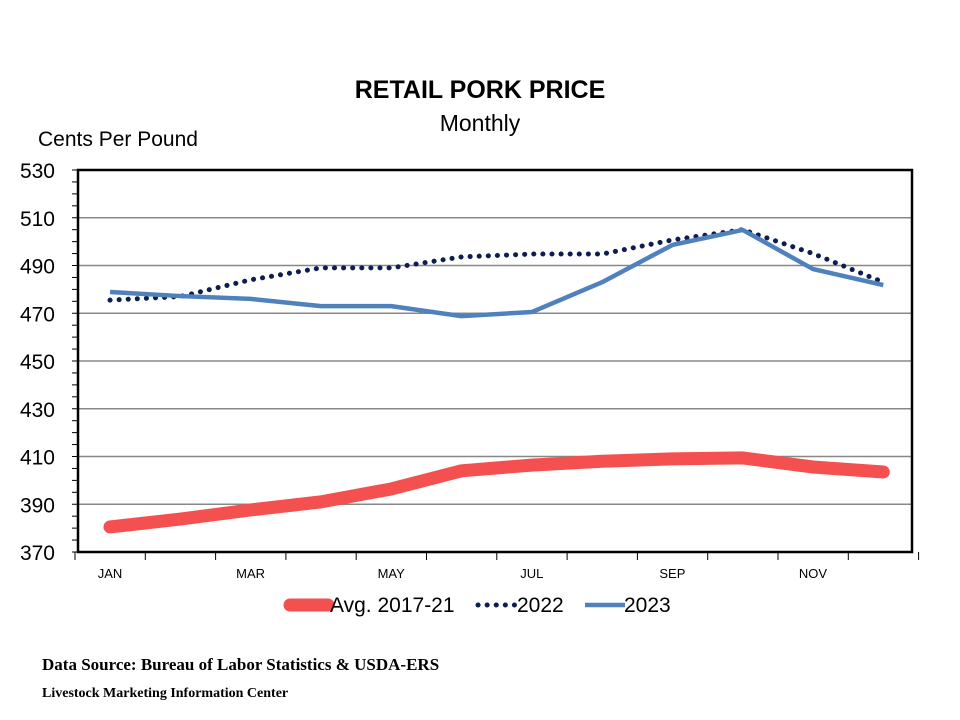 This screenshot has height=720, width=960. What do you see at coordinates (37, 362) in the screenshot?
I see `y-tick-label: 450` at bounding box center [37, 362].